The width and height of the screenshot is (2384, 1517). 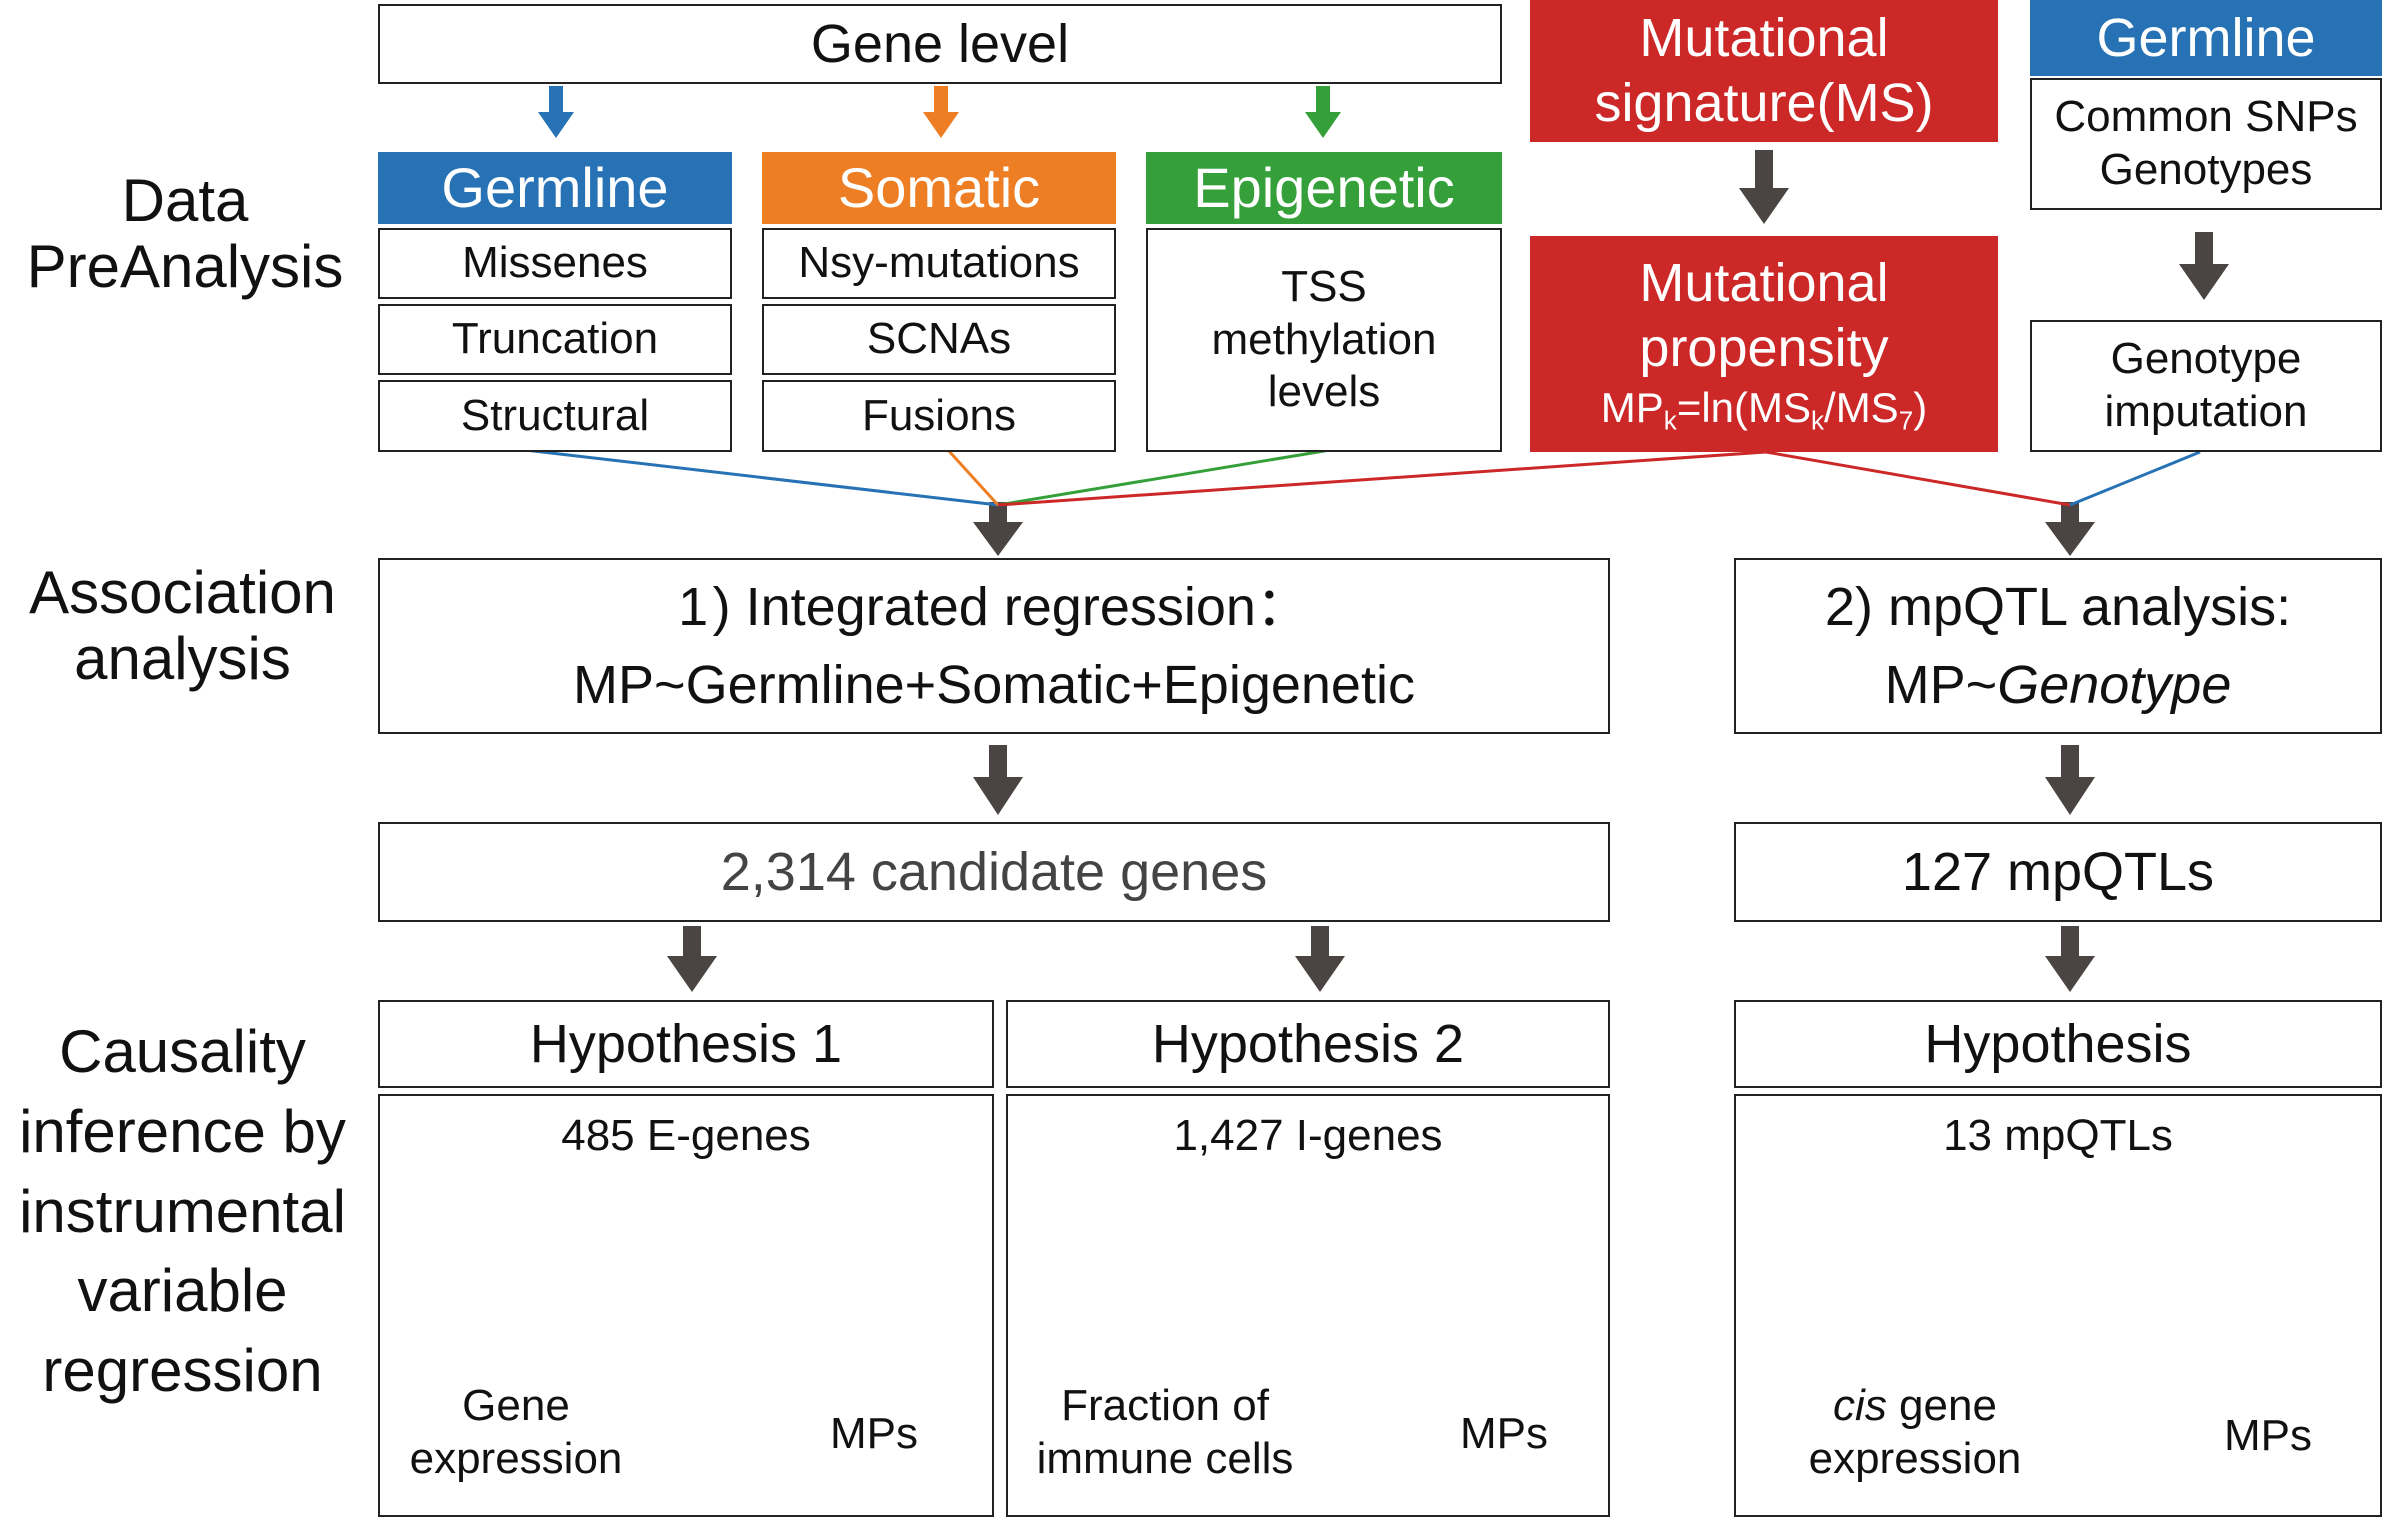 What do you see at coordinates (1323, 112) in the screenshot?
I see `arrow-to-epigenetic` at bounding box center [1323, 112].